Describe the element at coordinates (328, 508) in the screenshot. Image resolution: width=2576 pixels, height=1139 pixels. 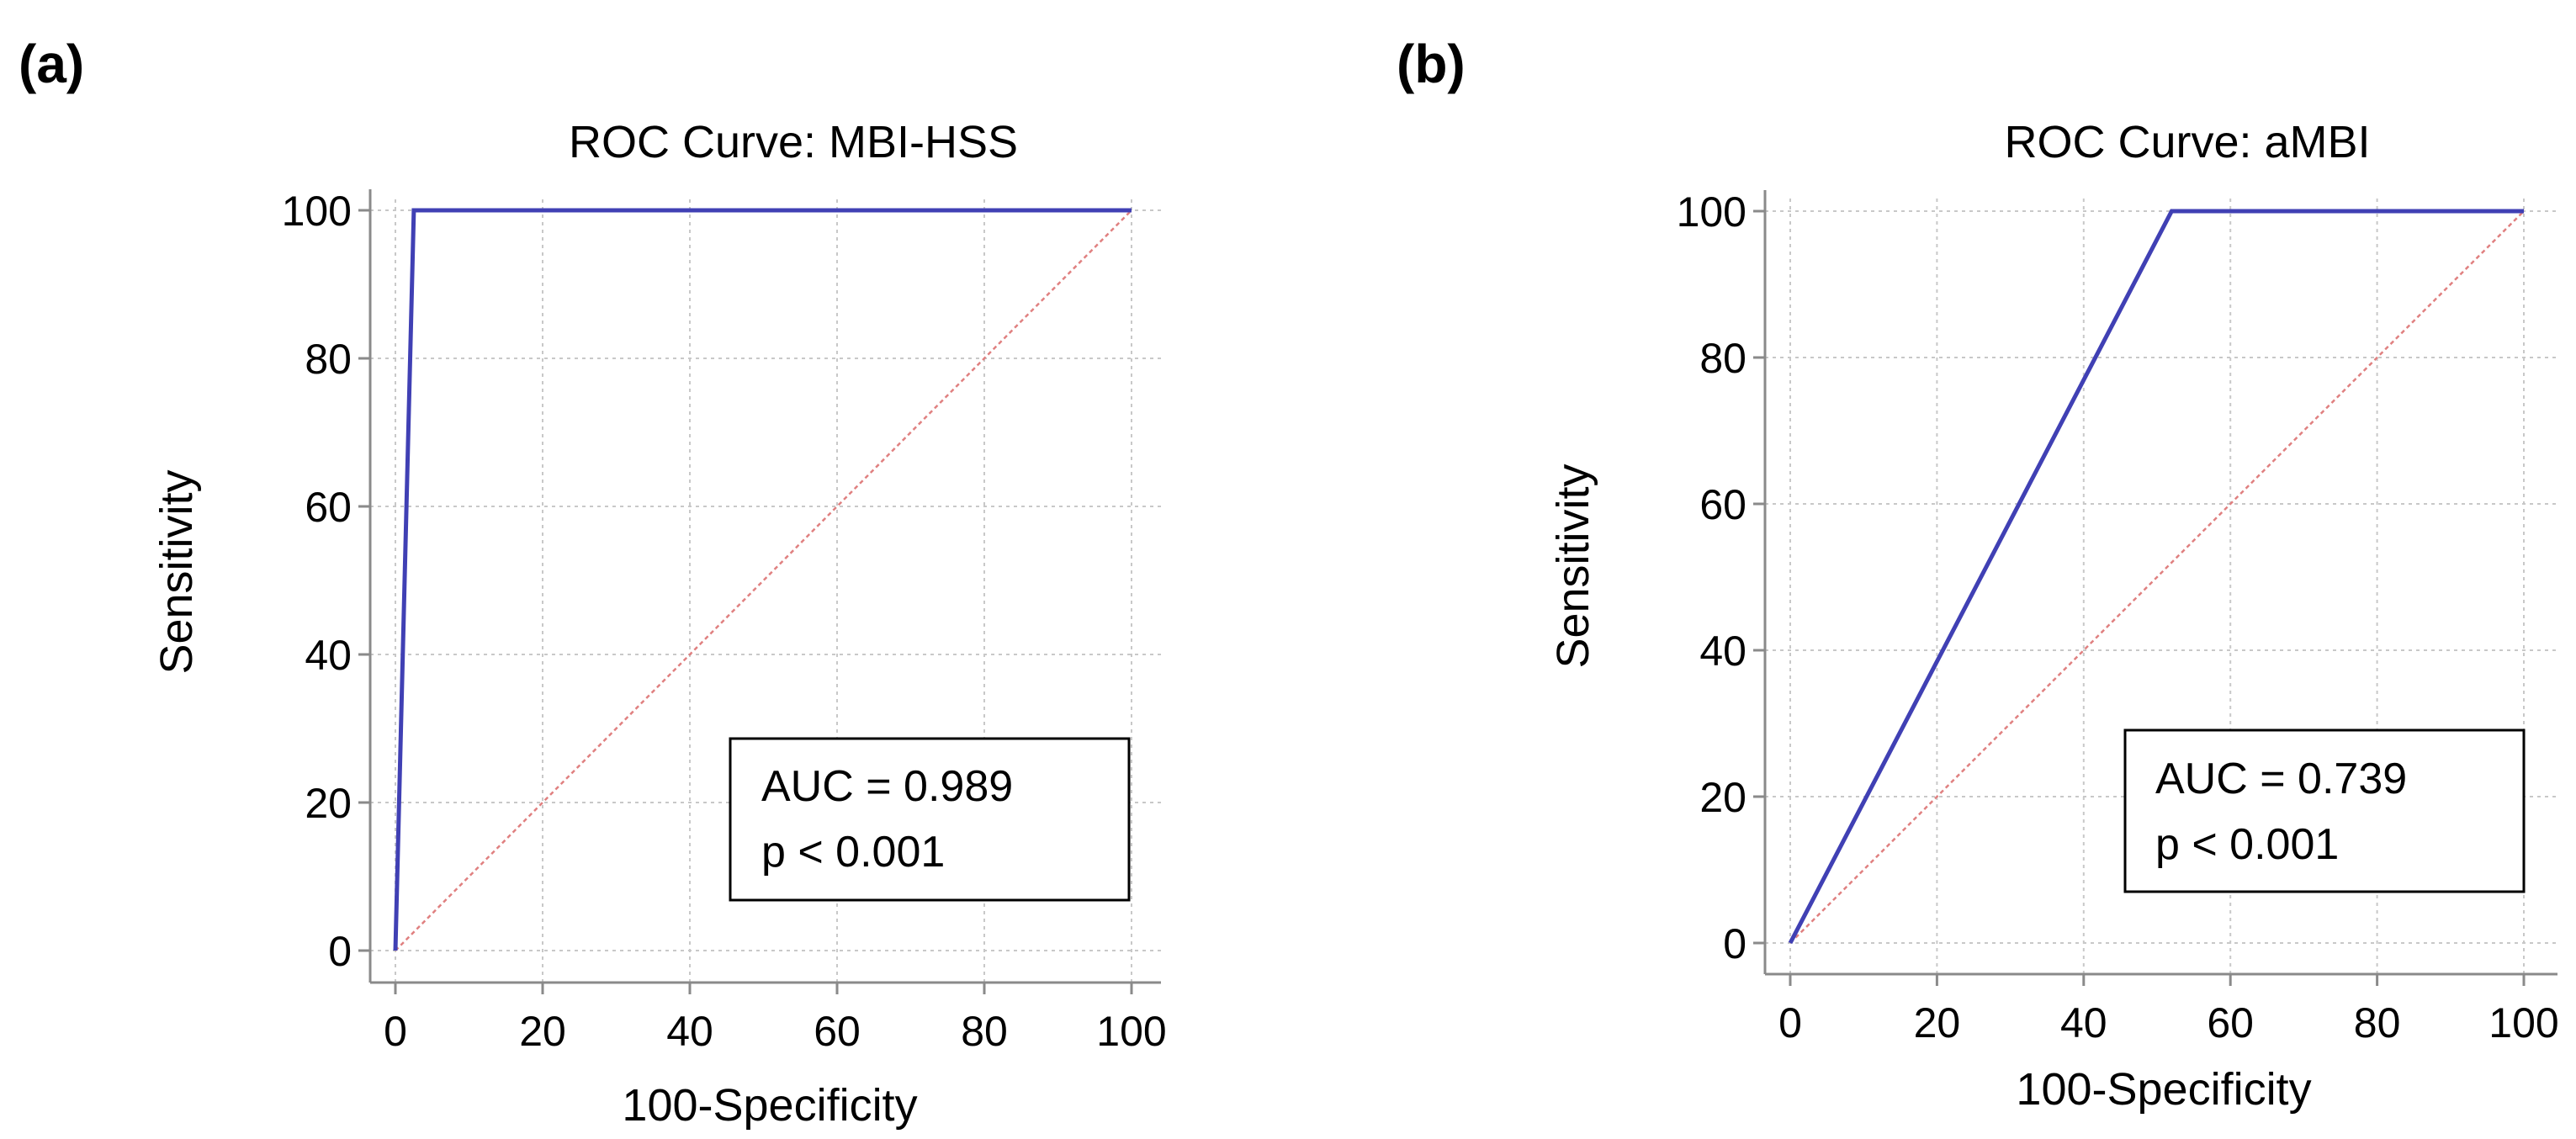
I see `panel-a-y-tick-label: 60` at that location.